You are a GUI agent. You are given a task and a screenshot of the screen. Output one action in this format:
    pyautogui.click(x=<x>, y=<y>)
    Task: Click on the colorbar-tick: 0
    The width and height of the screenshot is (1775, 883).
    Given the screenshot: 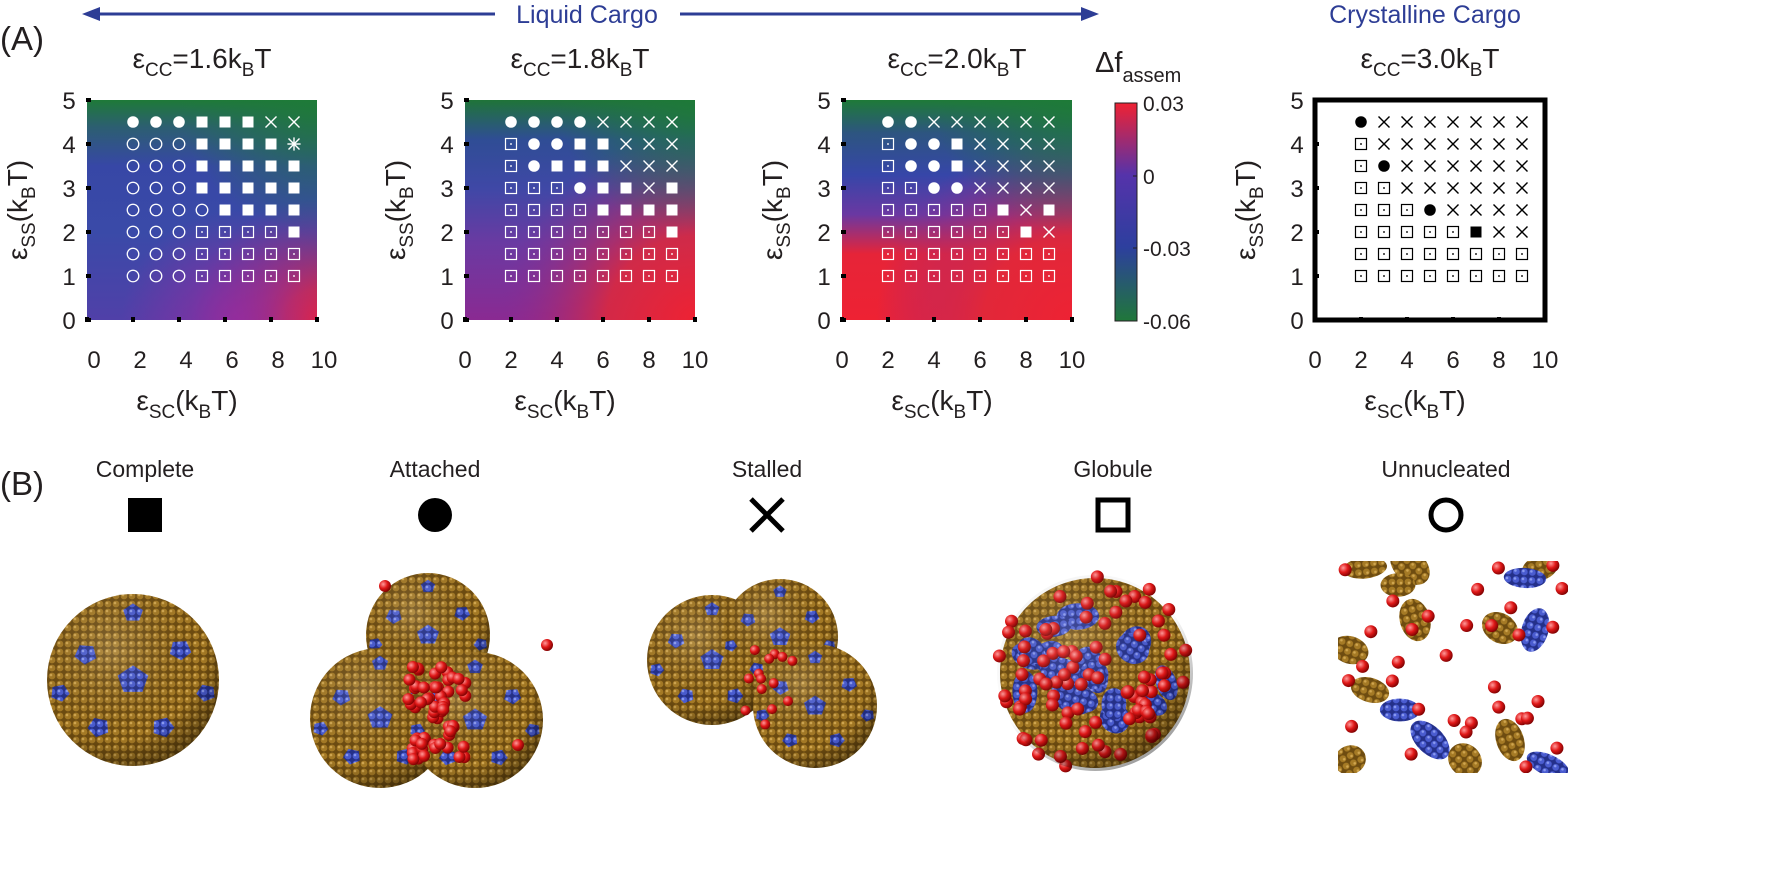 What is the action you would take?
    pyautogui.click(x=1149, y=177)
    